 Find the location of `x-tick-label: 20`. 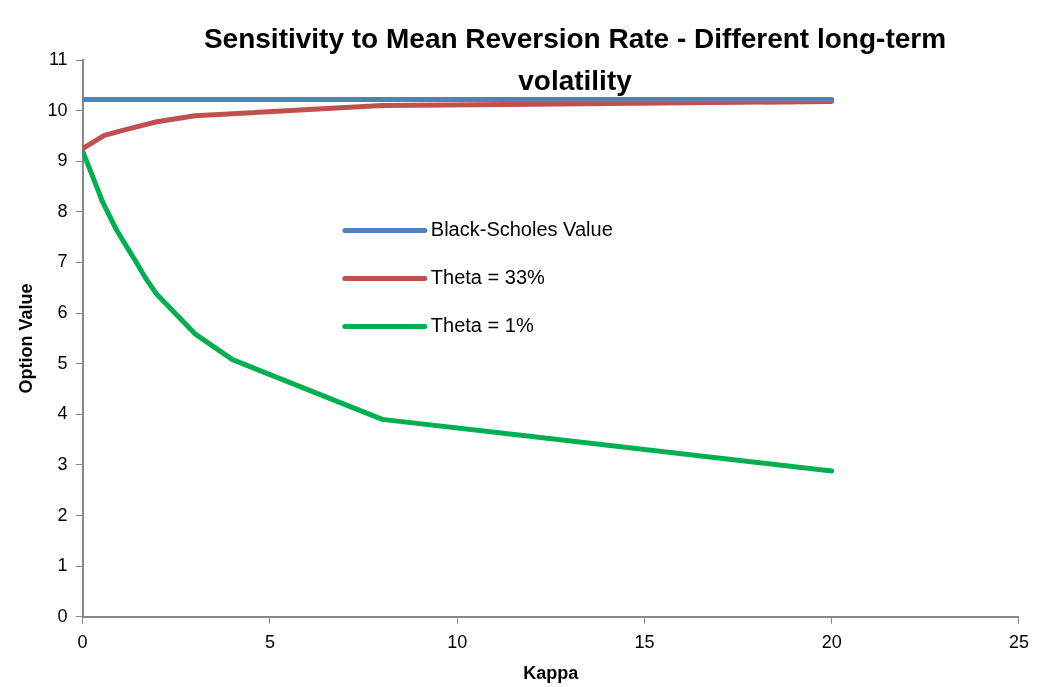

x-tick-label: 20 is located at coordinates (831, 641).